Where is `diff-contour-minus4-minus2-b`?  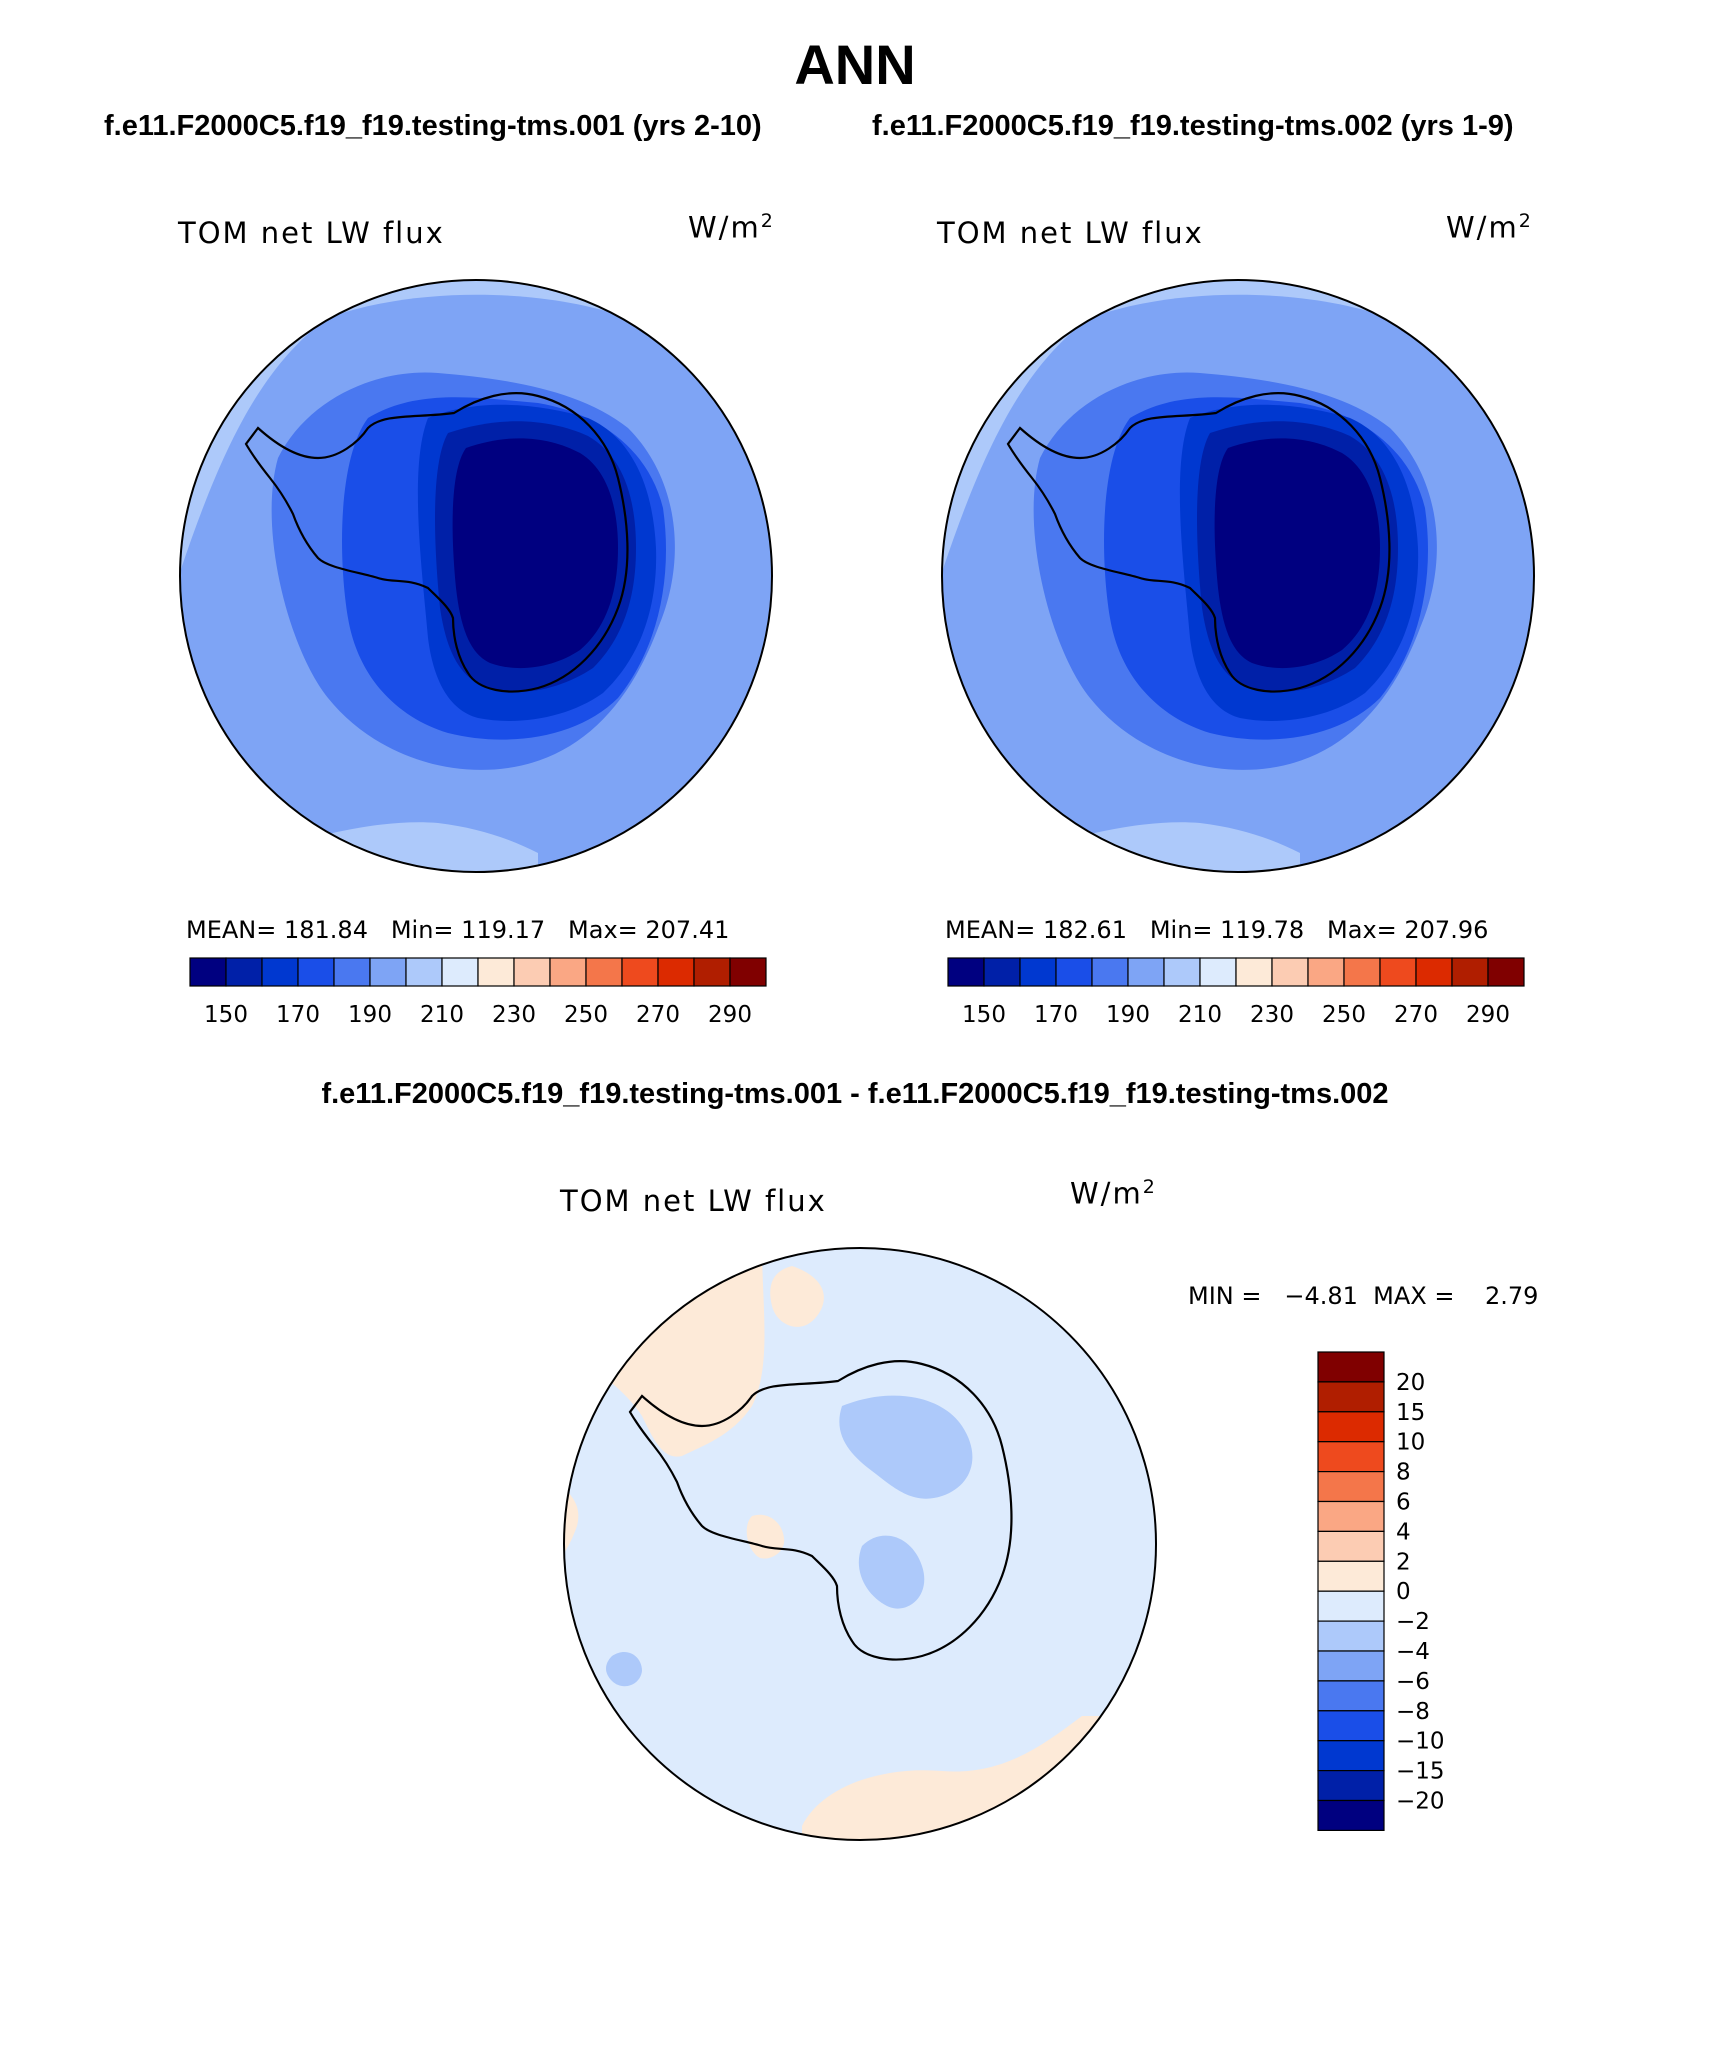
diff-contour-minus4-minus2-b is located at coordinates (891, 1572).